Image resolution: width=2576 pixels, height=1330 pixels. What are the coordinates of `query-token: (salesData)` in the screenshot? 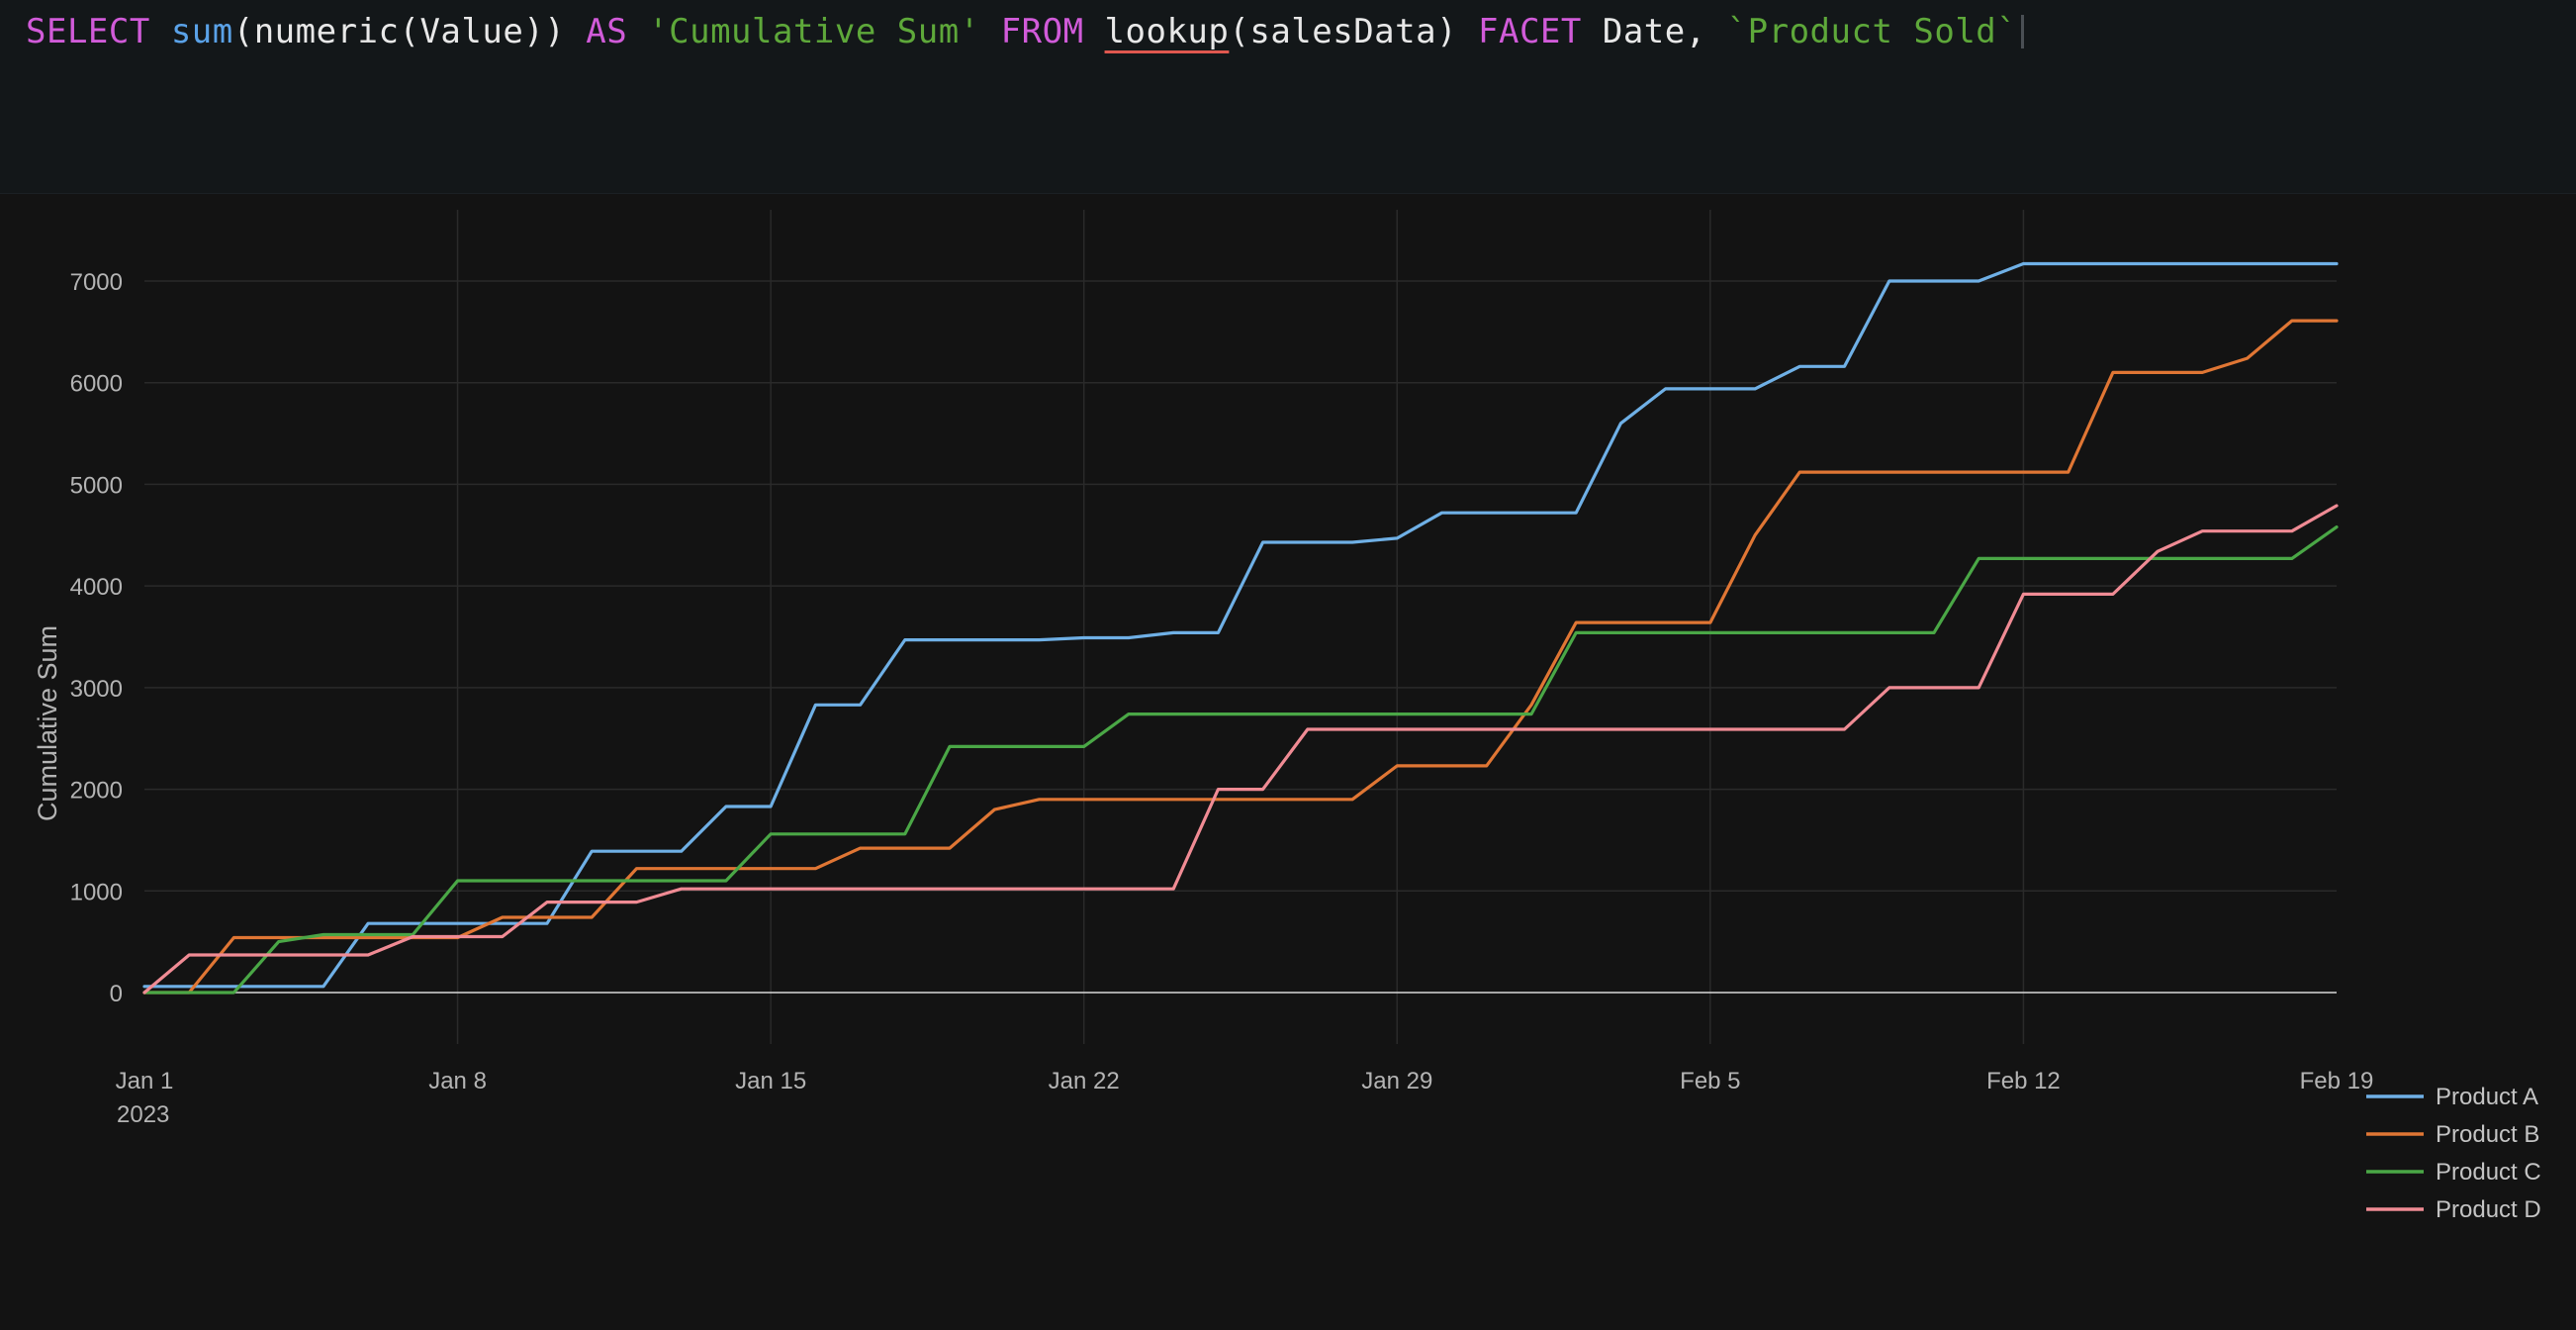 It's located at (1354, 31).